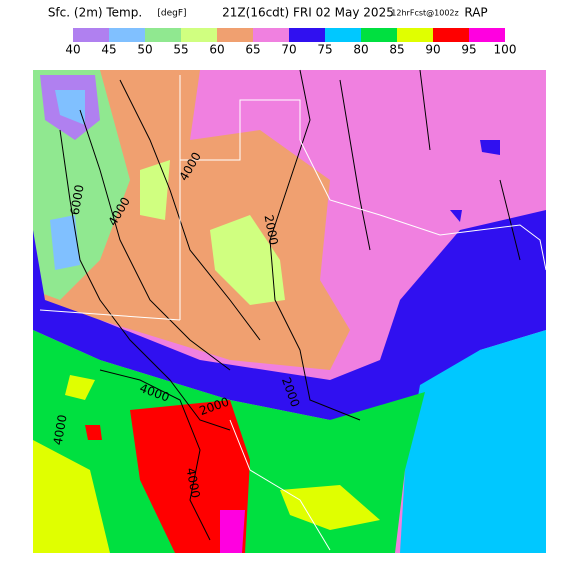 This screenshot has width=579, height=579. I want to click on title-units: [degF], so click(171, 14).